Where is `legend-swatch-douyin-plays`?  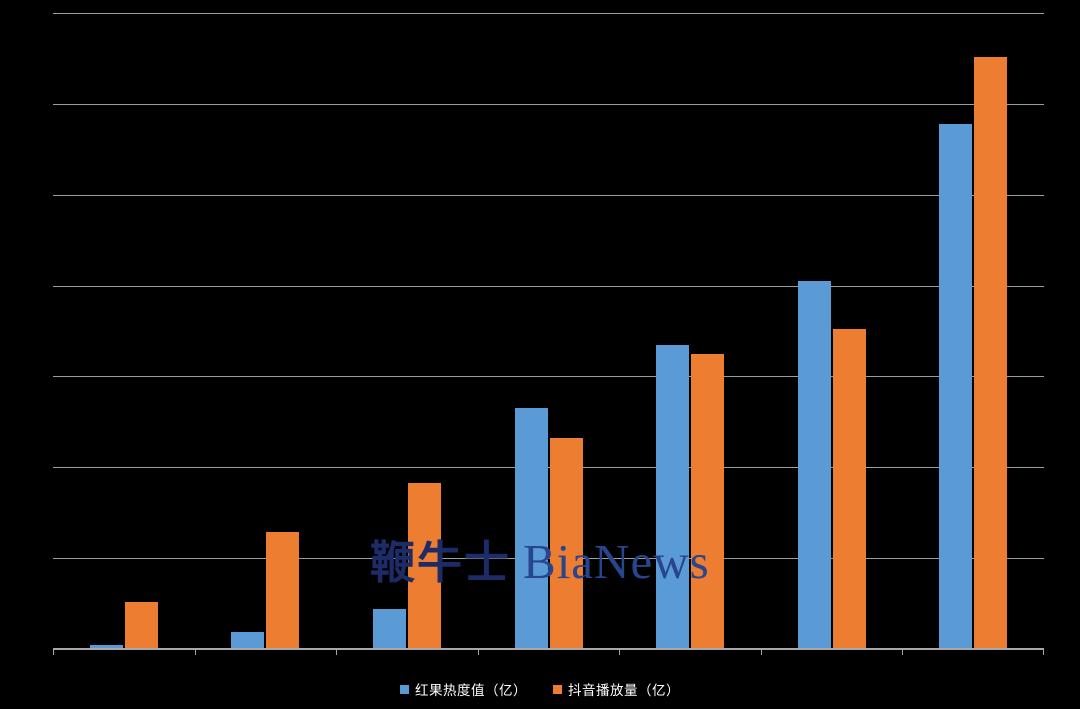 legend-swatch-douyin-plays is located at coordinates (557, 689).